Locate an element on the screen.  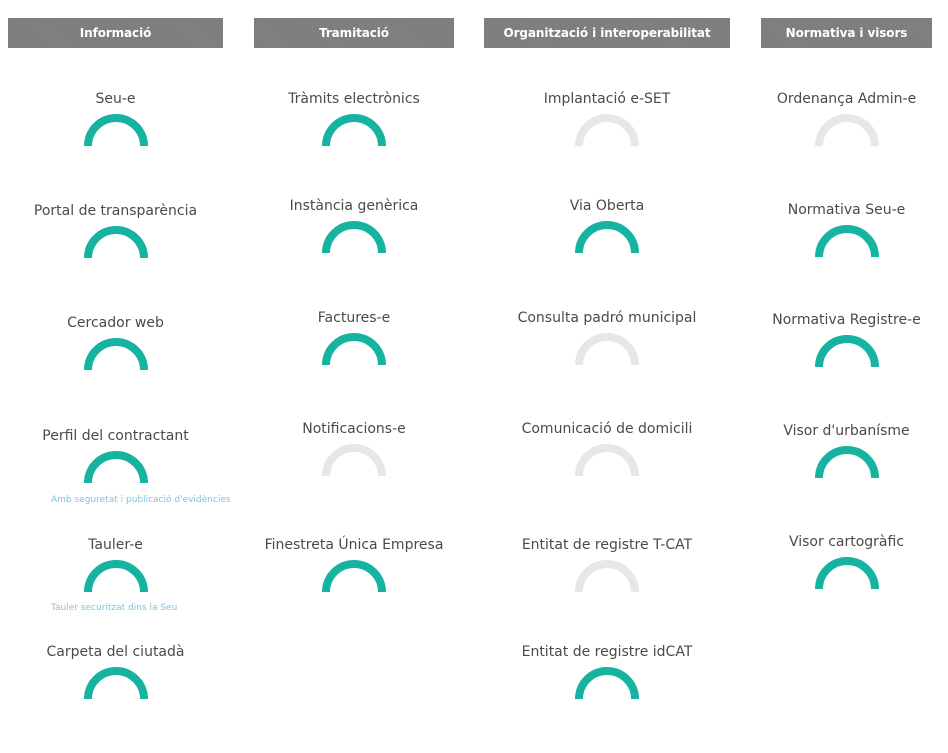
service-label: Visor d'urbanísme is located at coordinates (846, 431).